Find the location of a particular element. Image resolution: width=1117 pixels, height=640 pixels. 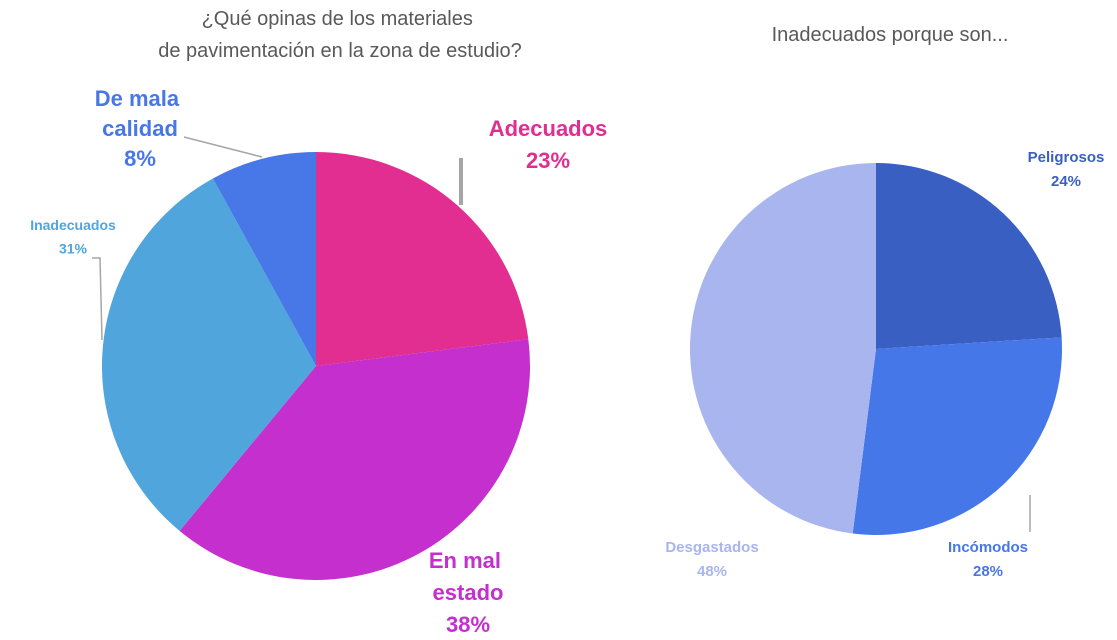

slice-label: Inadecuados is located at coordinates (73, 225).